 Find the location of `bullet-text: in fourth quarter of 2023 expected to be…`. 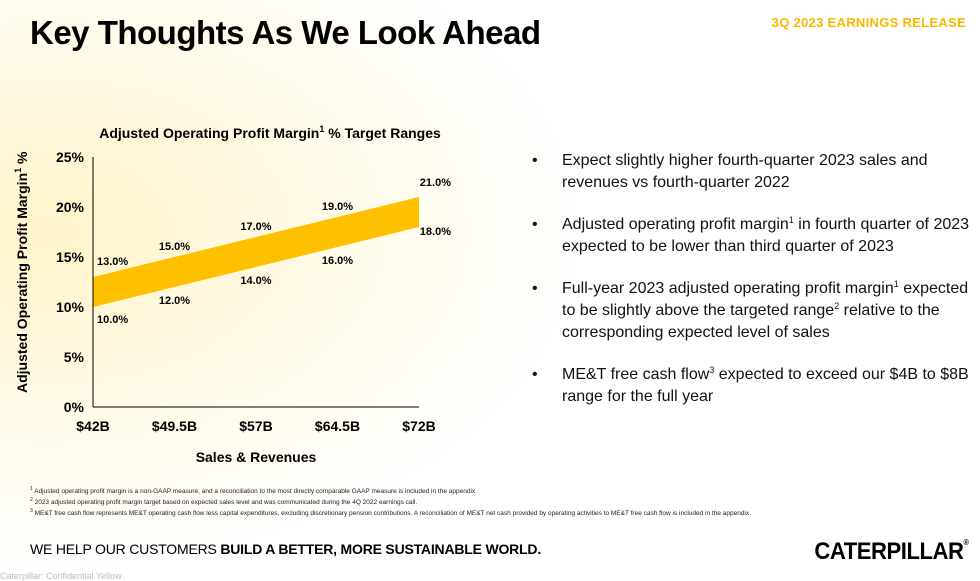

bullet-text: in fourth quarter of 2023 expected to be… is located at coordinates (766, 235).